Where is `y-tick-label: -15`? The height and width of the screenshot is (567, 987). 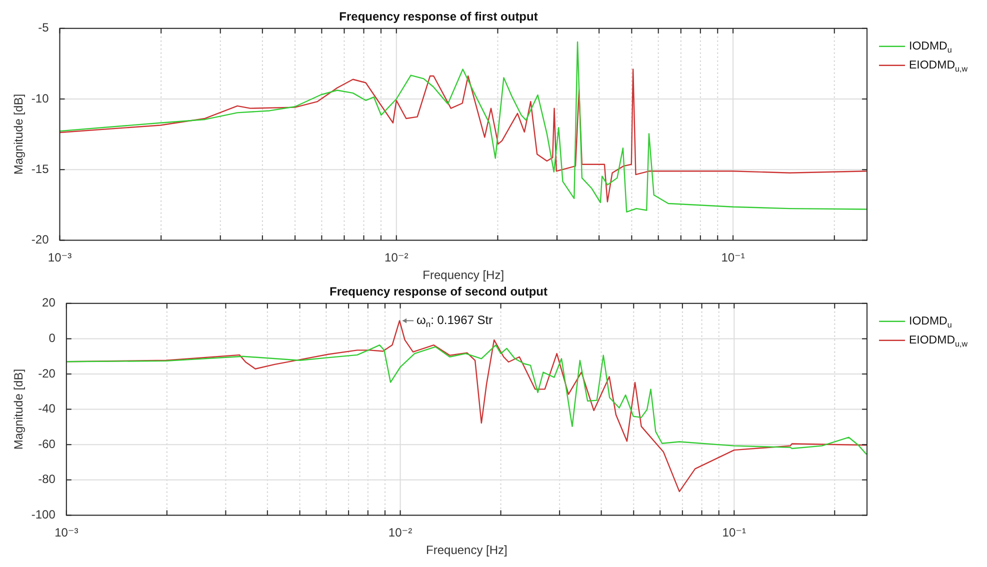 y-tick-label: -15 is located at coordinates (40, 169).